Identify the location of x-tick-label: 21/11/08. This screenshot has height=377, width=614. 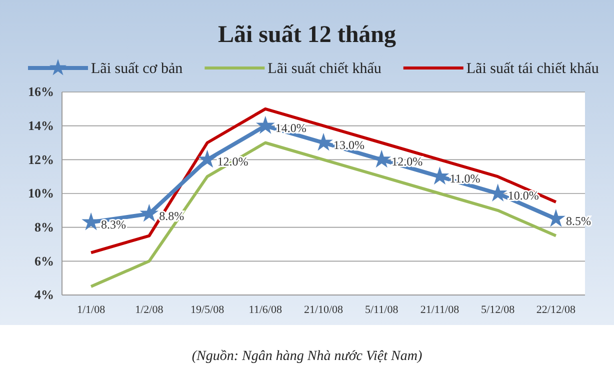
(440, 310).